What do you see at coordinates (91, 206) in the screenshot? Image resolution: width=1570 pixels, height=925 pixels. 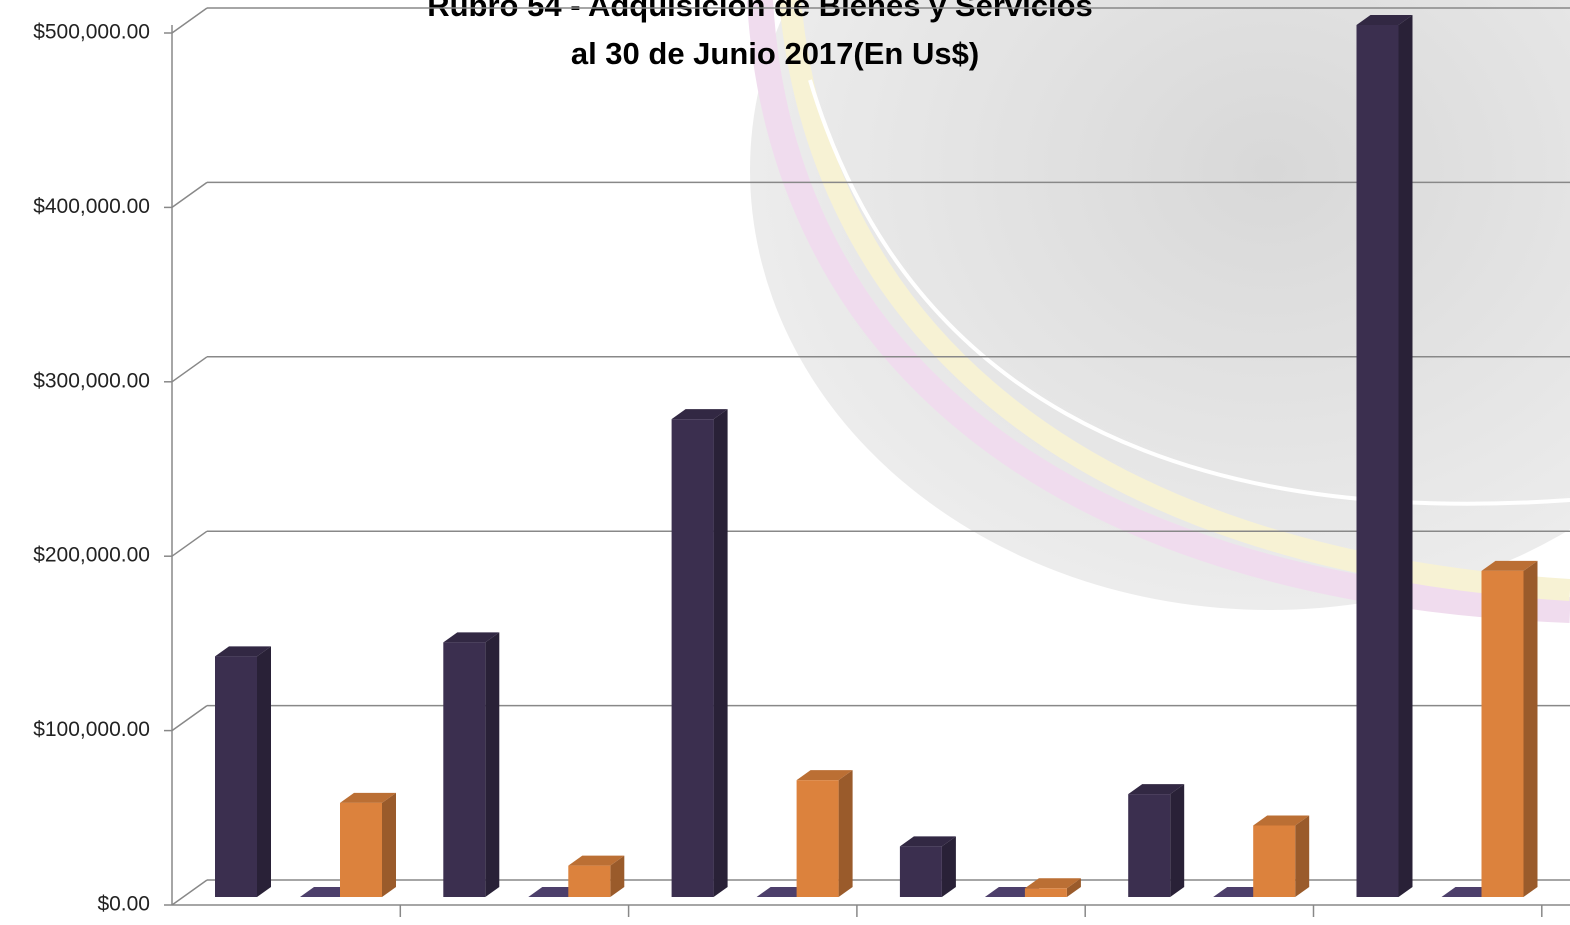 I see `y-tick-label: $400,000.00` at bounding box center [91, 206].